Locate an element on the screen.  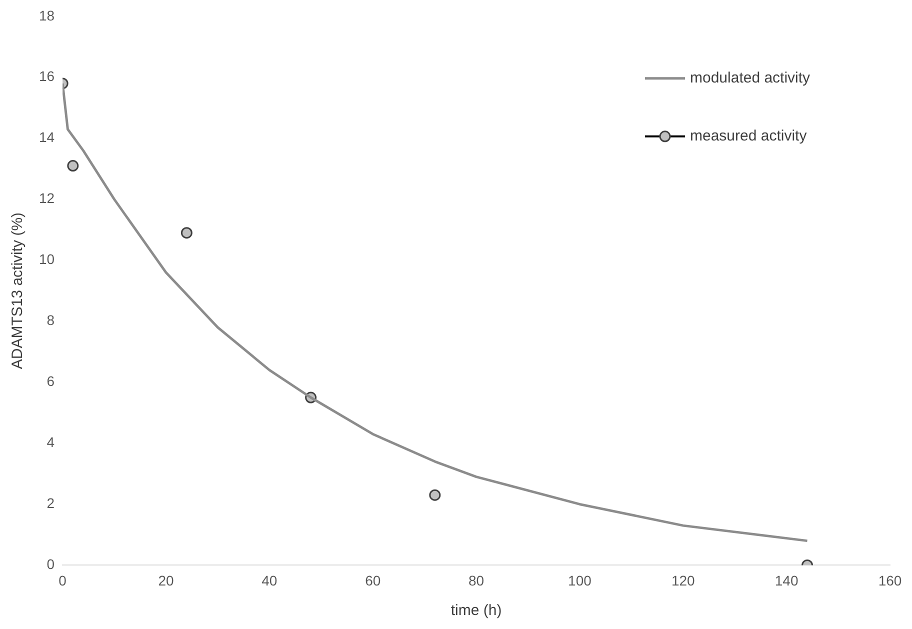
legend-label: modulated activity is located at coordinates (750, 78).